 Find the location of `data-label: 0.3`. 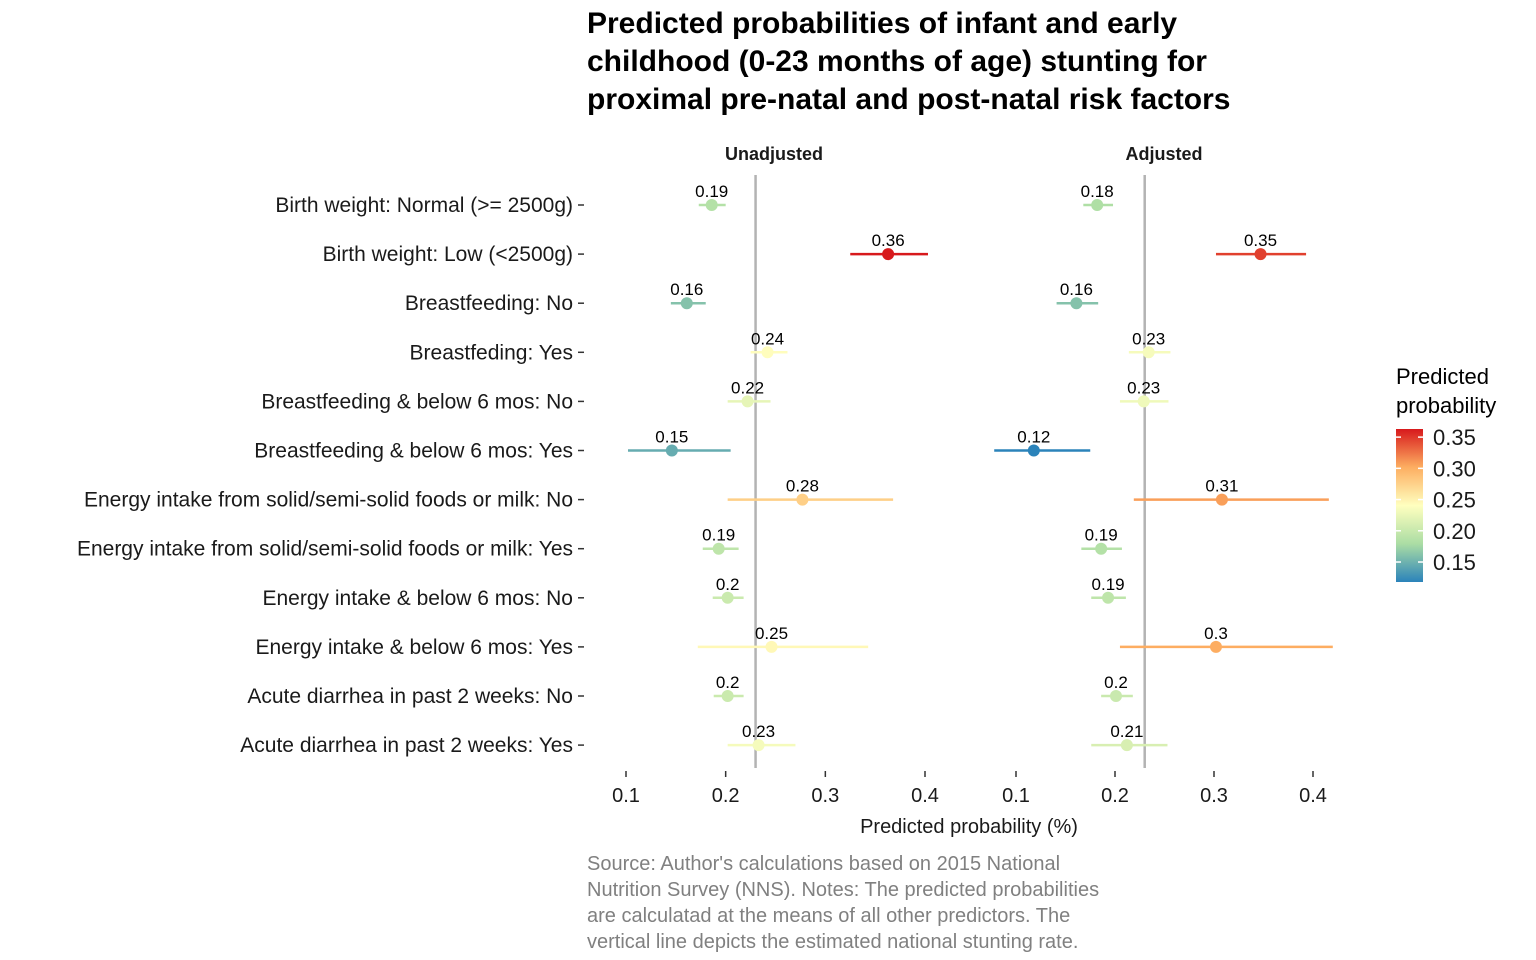

data-label: 0.3 is located at coordinates (1216, 633).